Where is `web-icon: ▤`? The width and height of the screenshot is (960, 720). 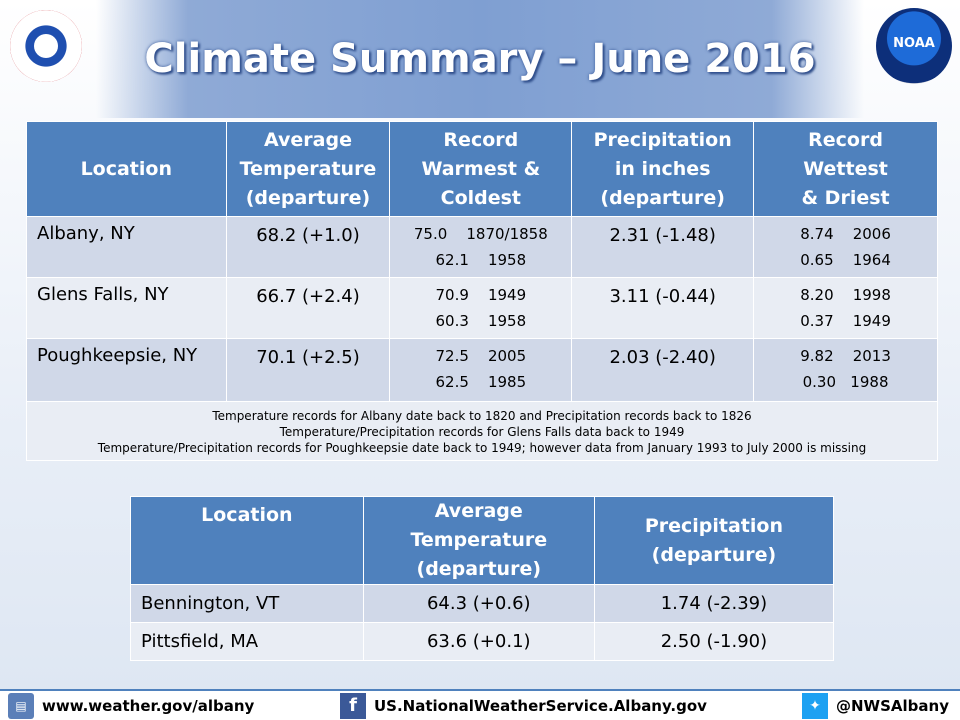 web-icon: ▤ is located at coordinates (21, 705).